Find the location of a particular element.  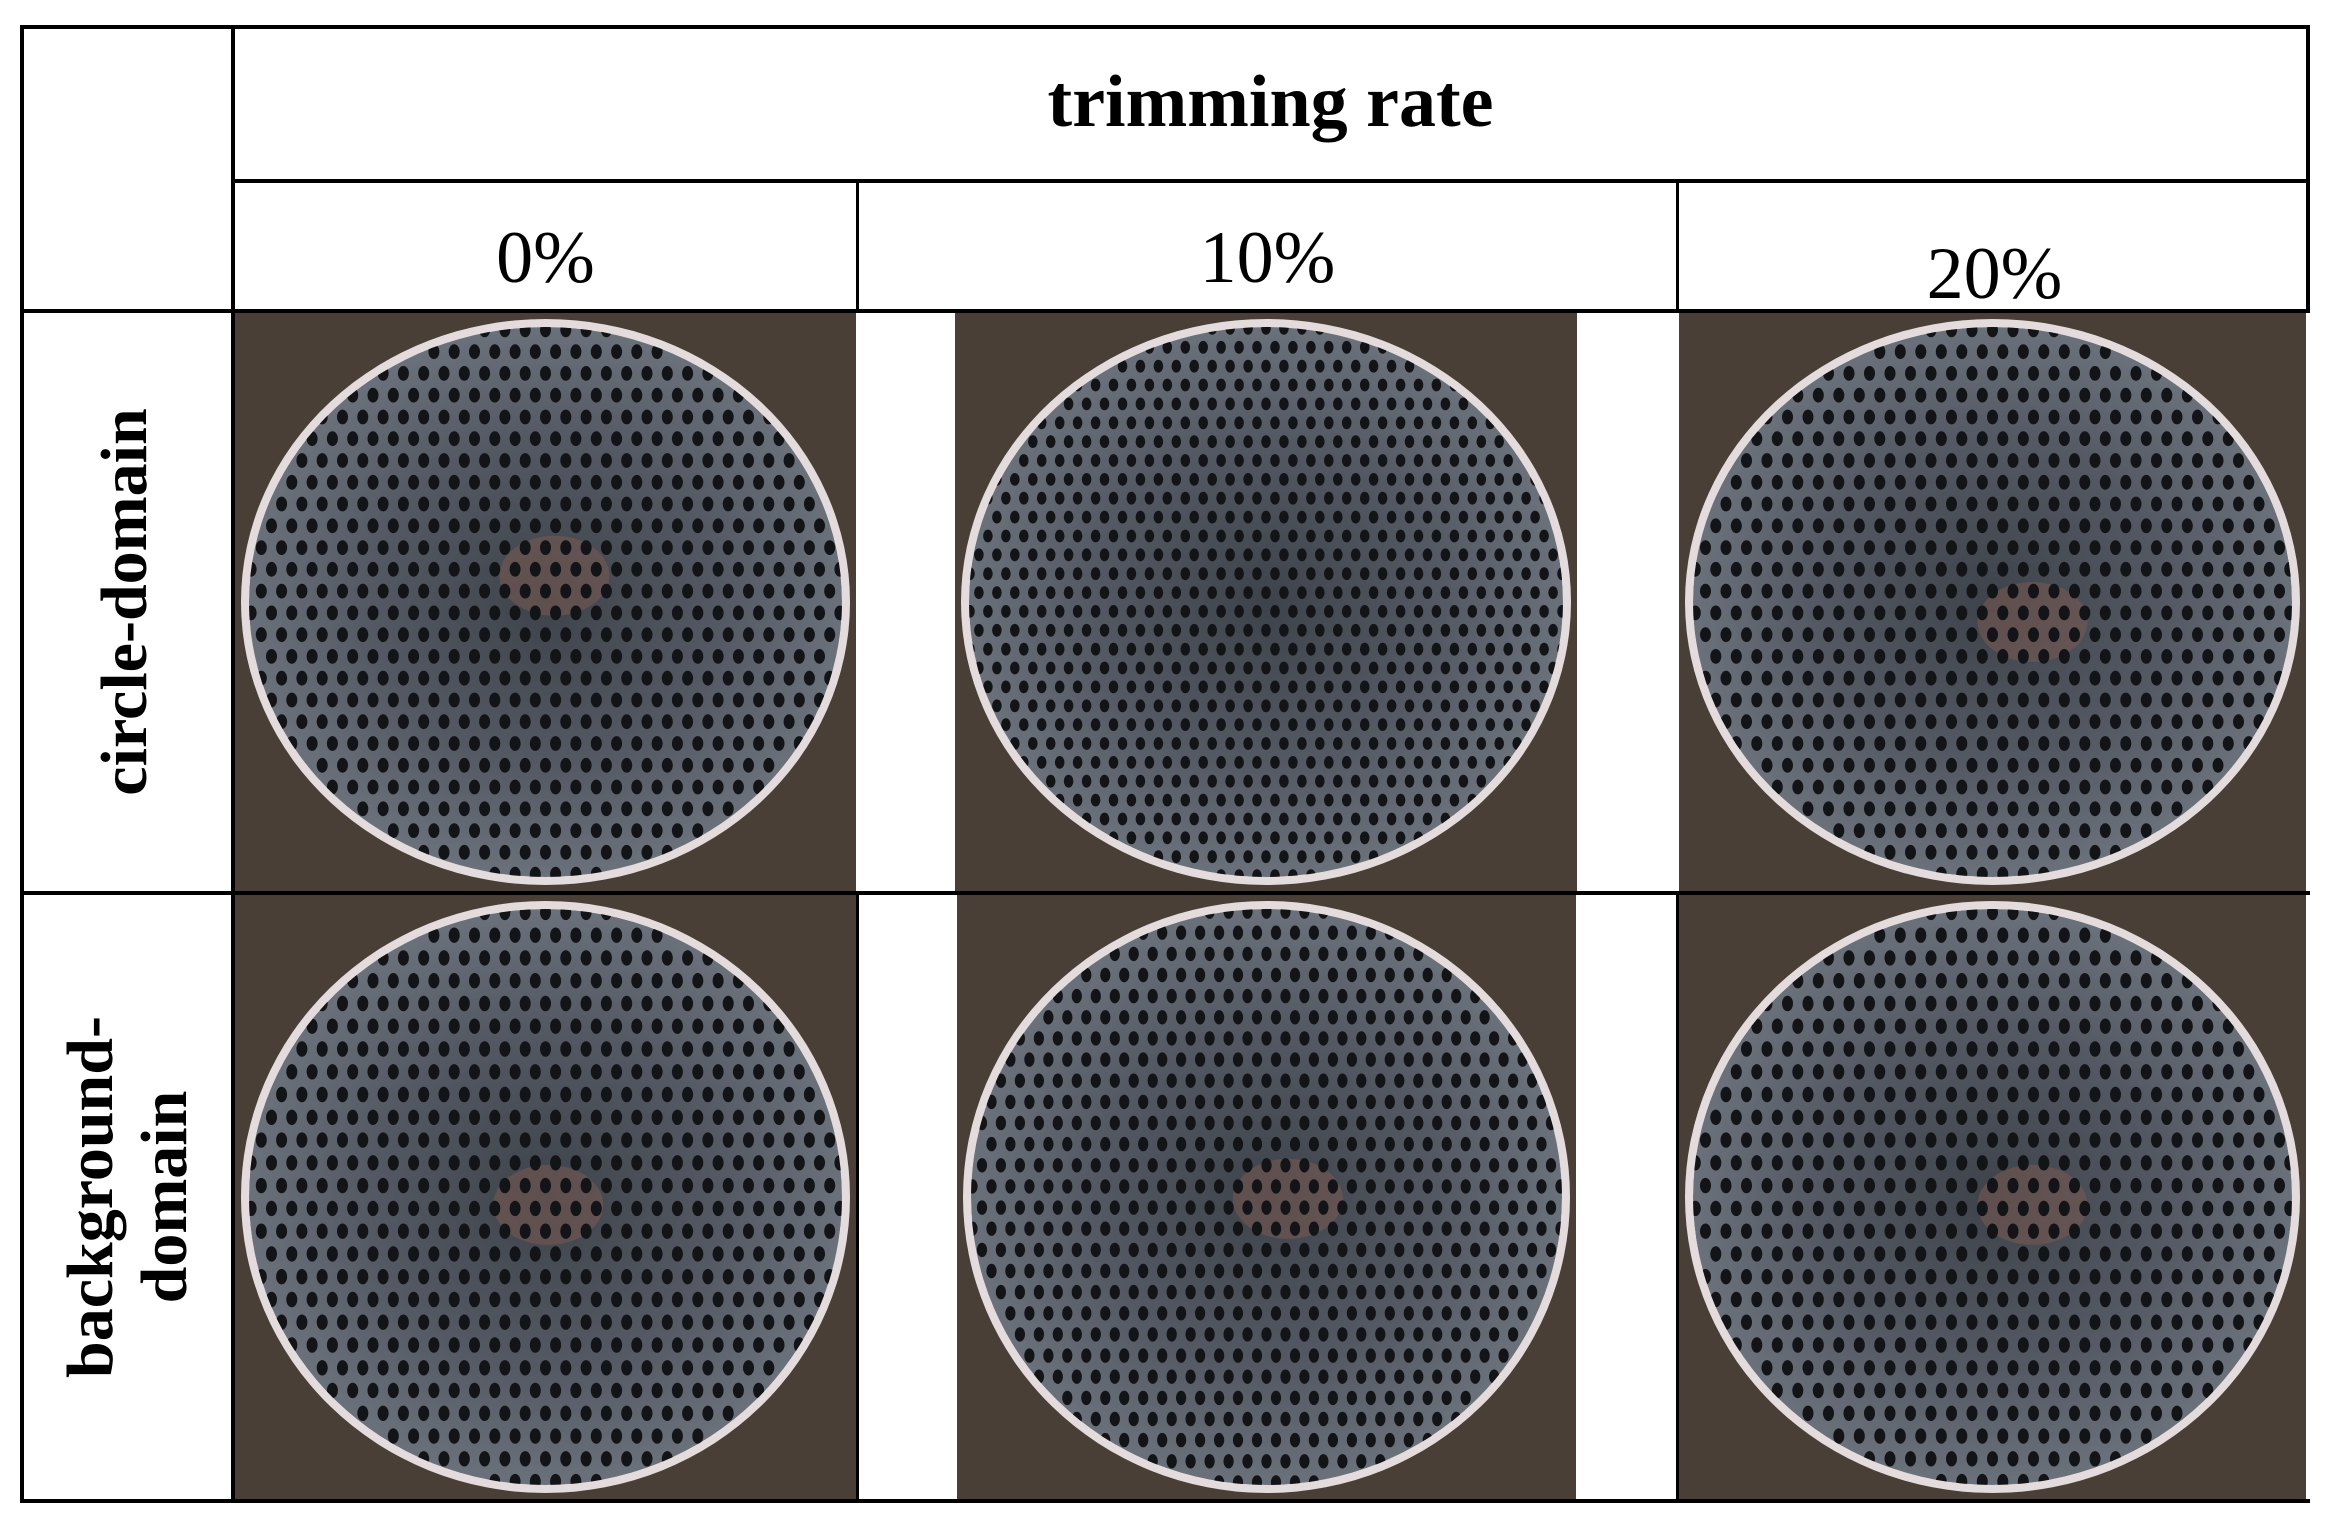

row-label-background-domain-line2: domain is located at coordinates (164, 1197).